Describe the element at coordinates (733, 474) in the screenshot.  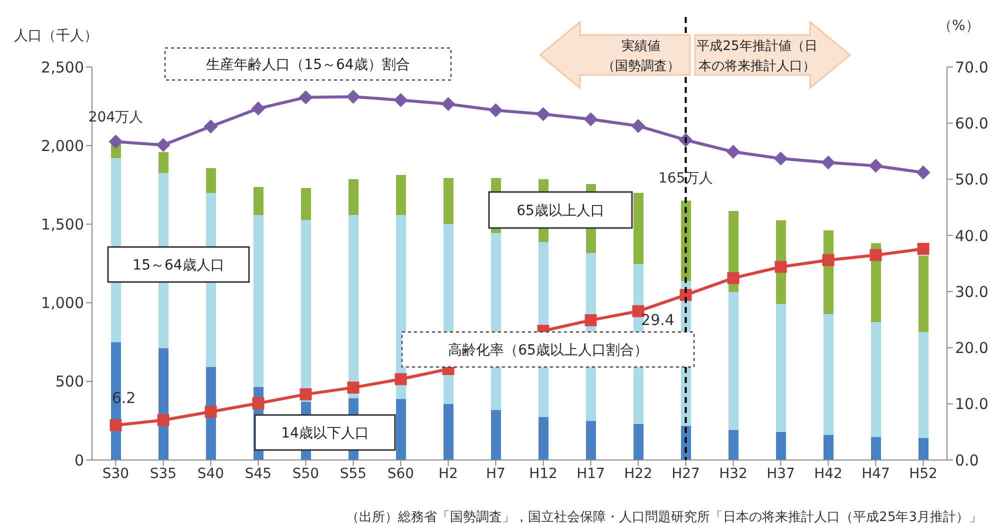
I see `x-tick-label: H32` at that location.